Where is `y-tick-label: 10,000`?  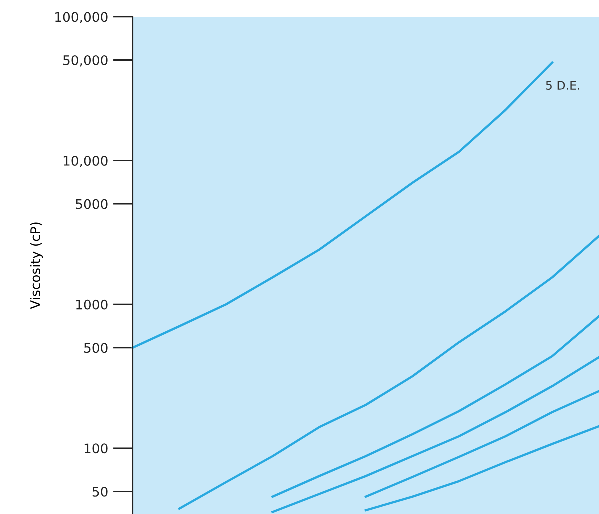 y-tick-label: 10,000 is located at coordinates (86, 162).